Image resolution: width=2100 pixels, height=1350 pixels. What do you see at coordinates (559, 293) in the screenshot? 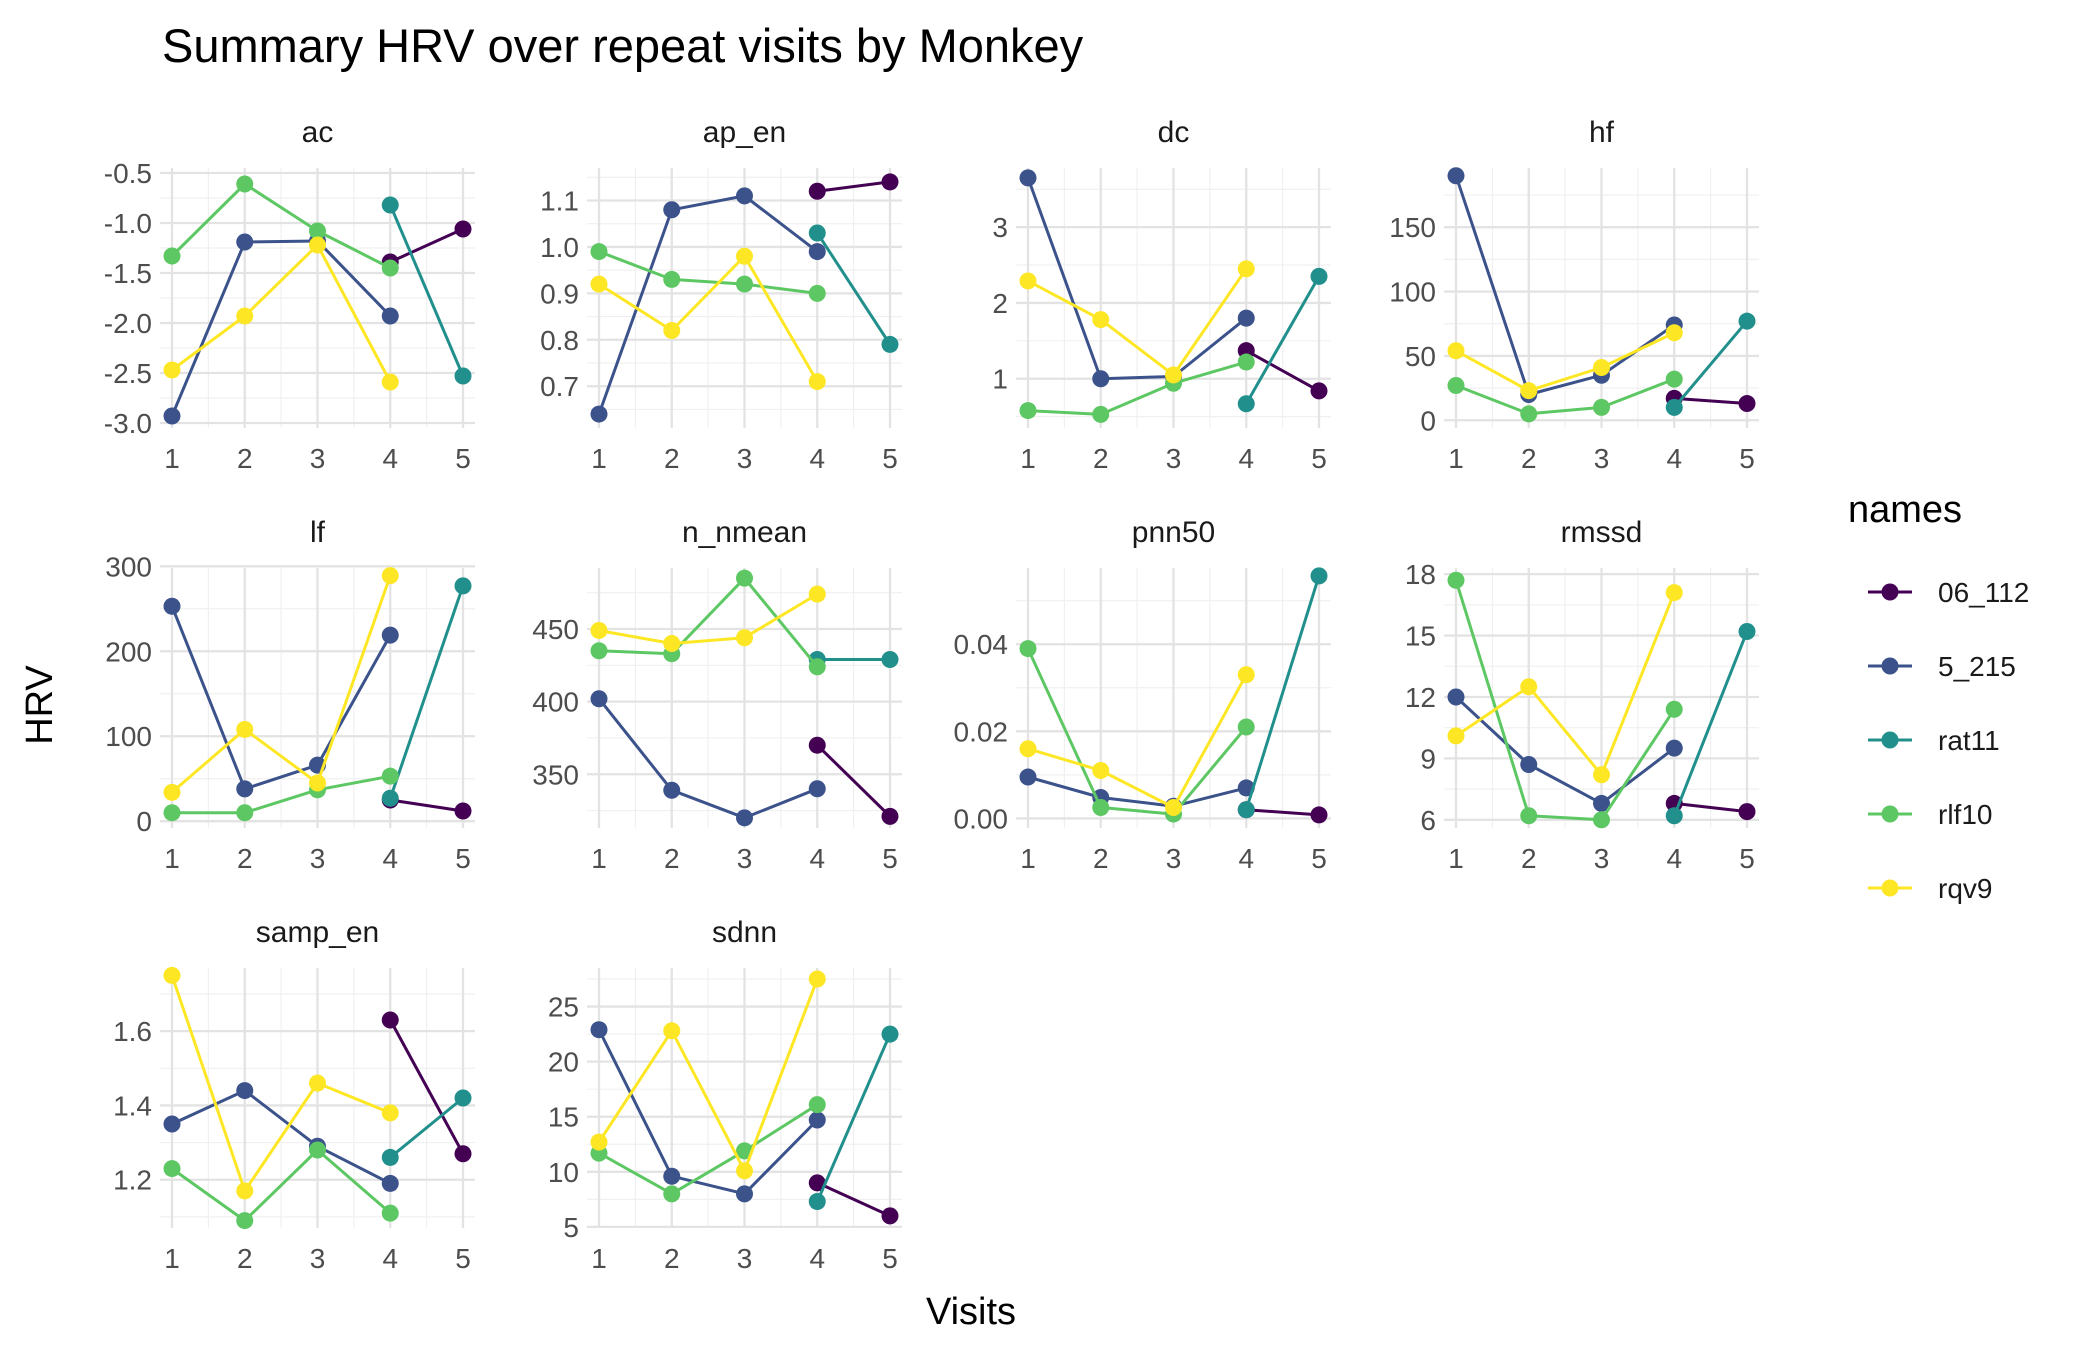
I see `y-tick-label: 0.9` at bounding box center [559, 293].